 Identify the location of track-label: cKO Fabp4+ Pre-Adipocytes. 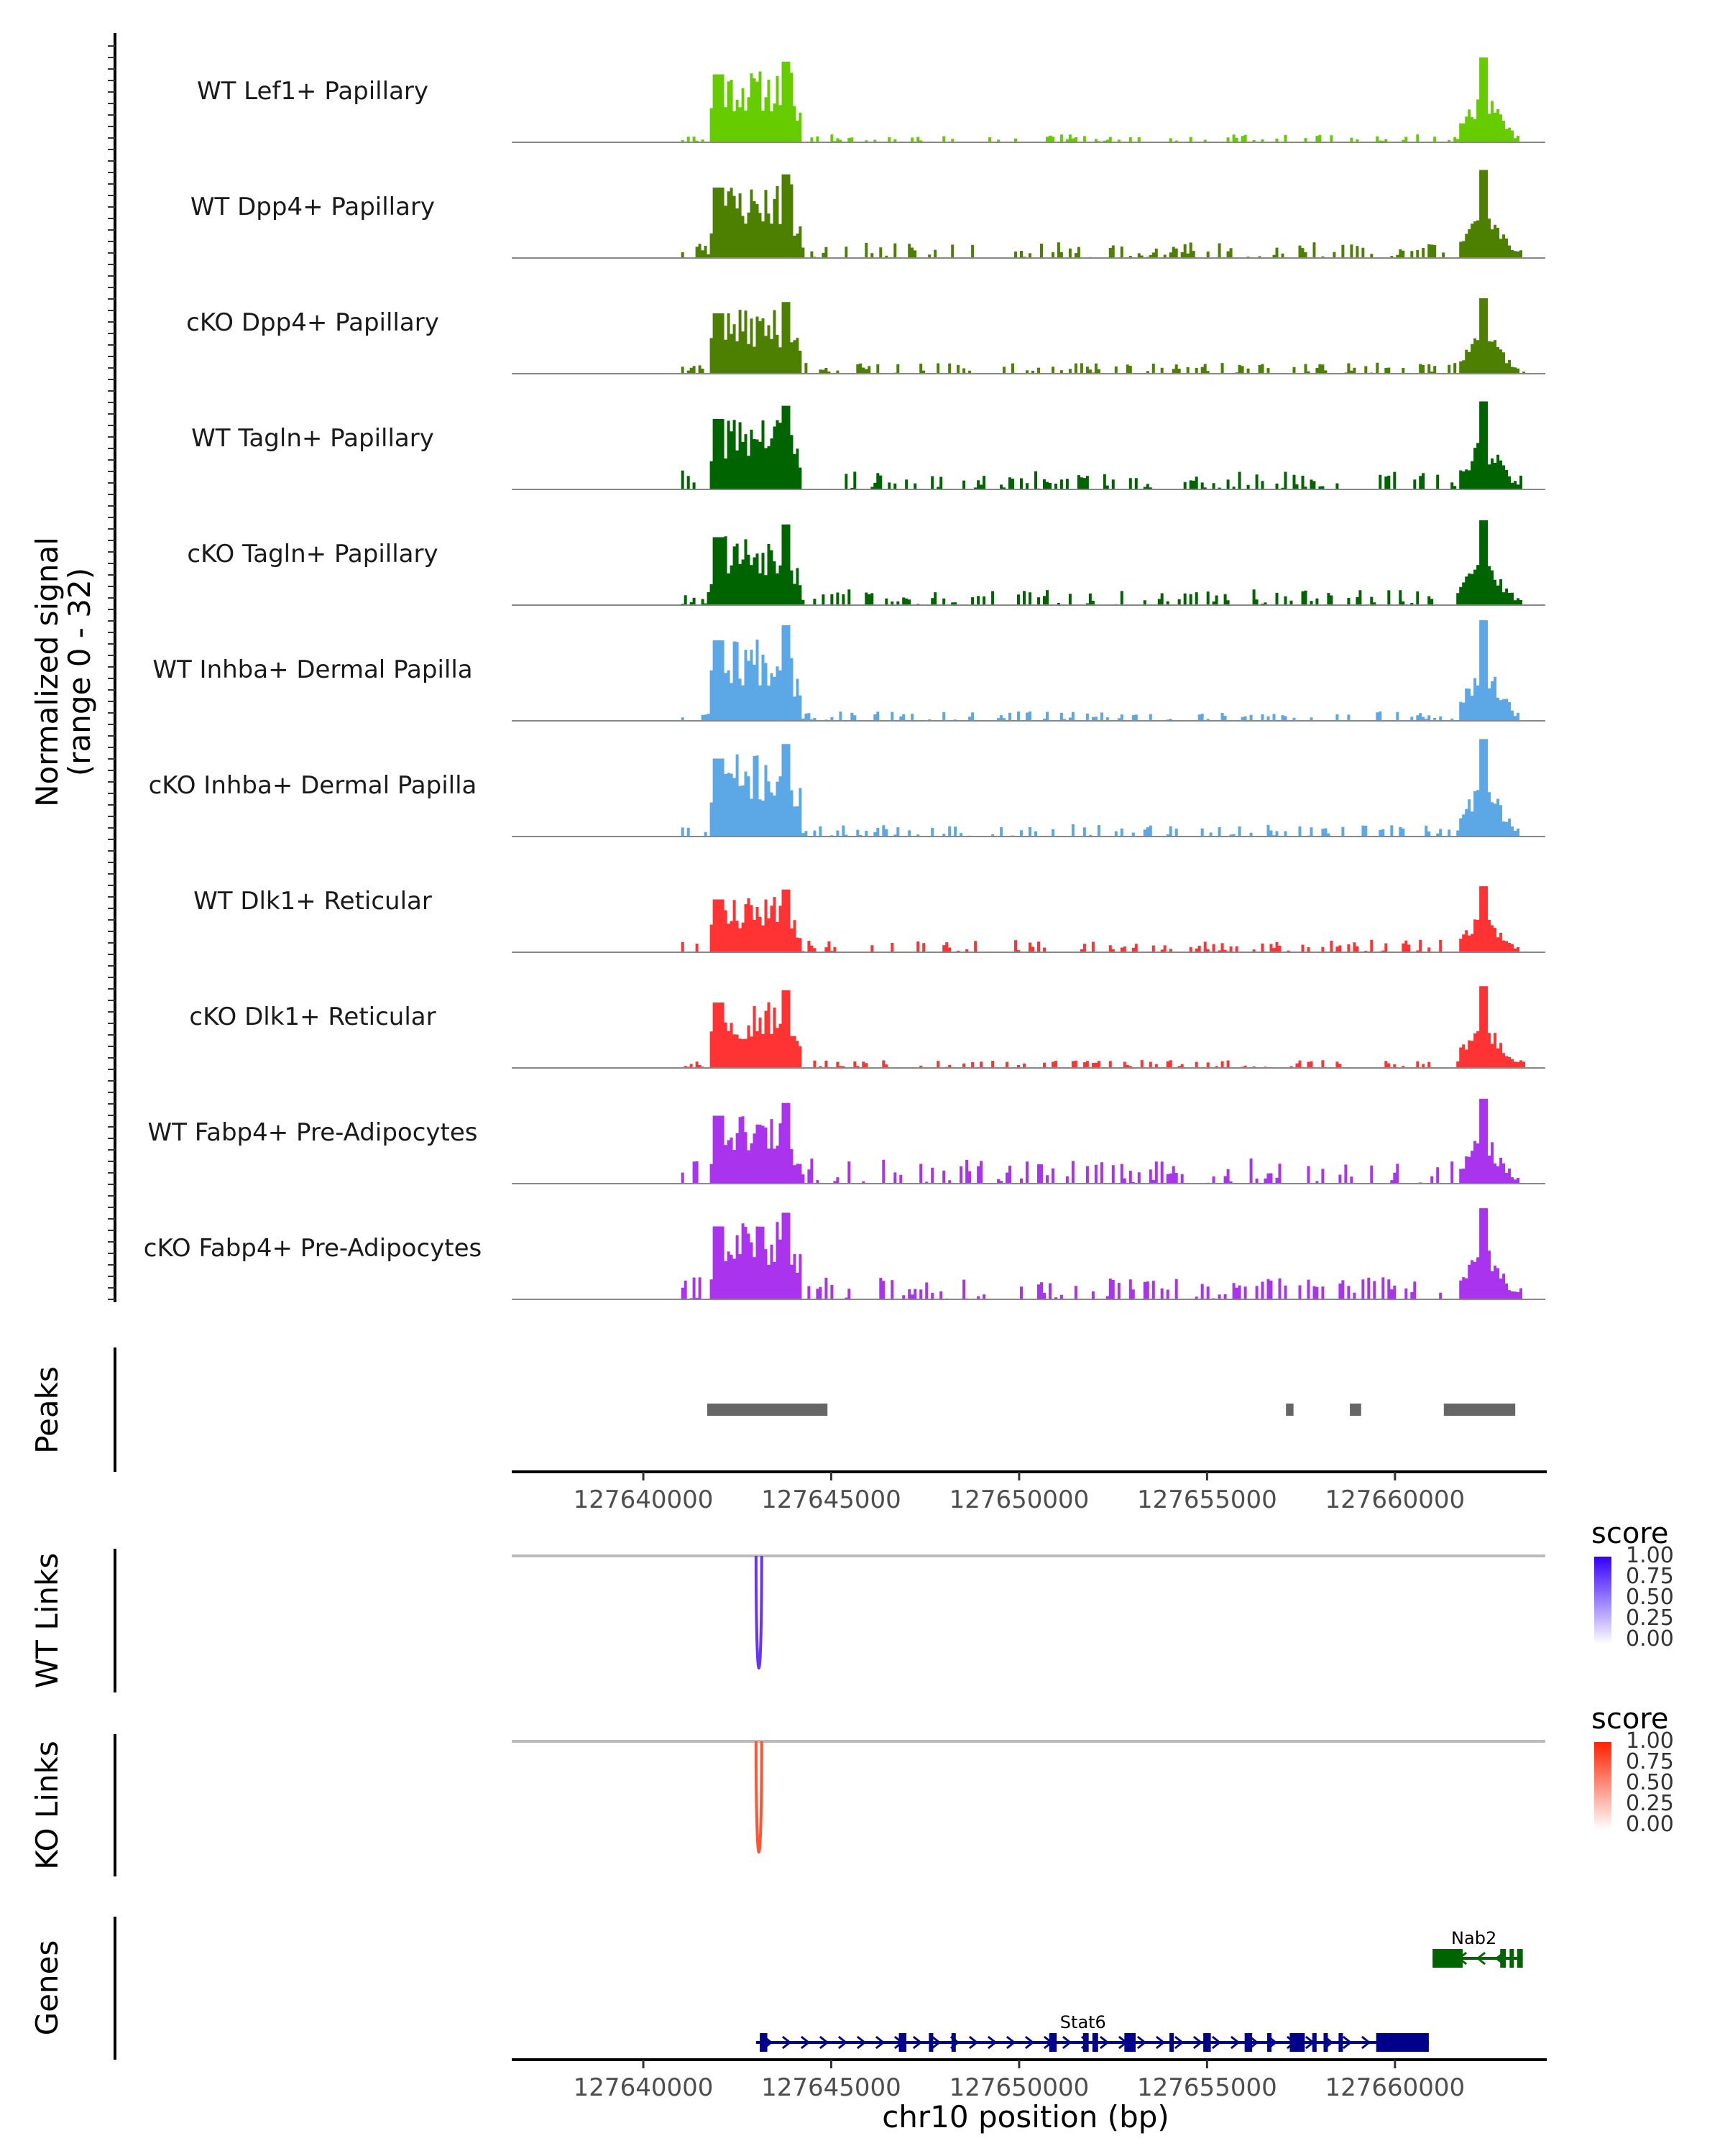
(313, 1249).